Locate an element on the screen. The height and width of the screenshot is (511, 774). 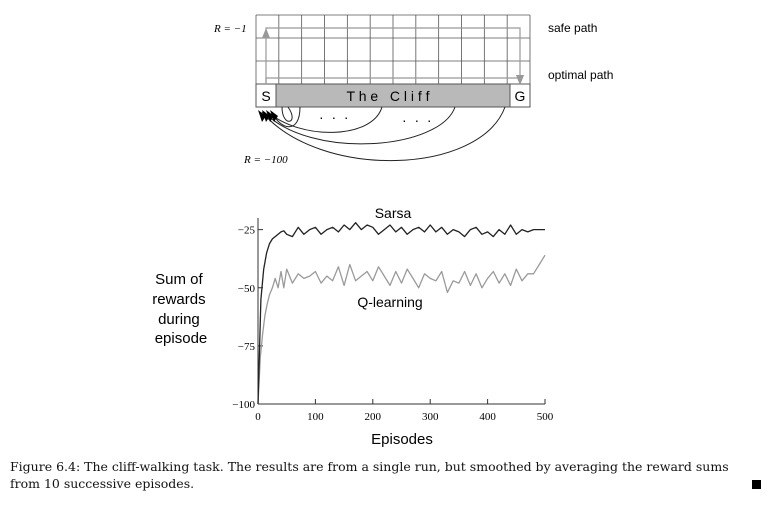
cliff-dots-left: · · · is located at coordinates (334, 117).